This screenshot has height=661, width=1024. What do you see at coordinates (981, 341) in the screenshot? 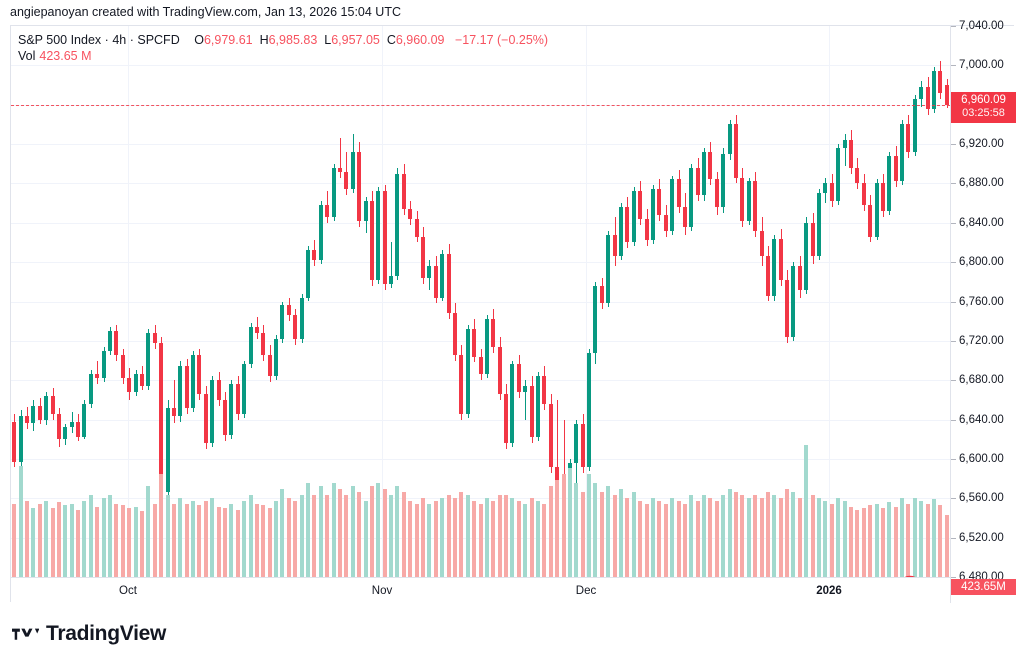
I see `price-tick-label: 6,720.00` at bounding box center [981, 341].